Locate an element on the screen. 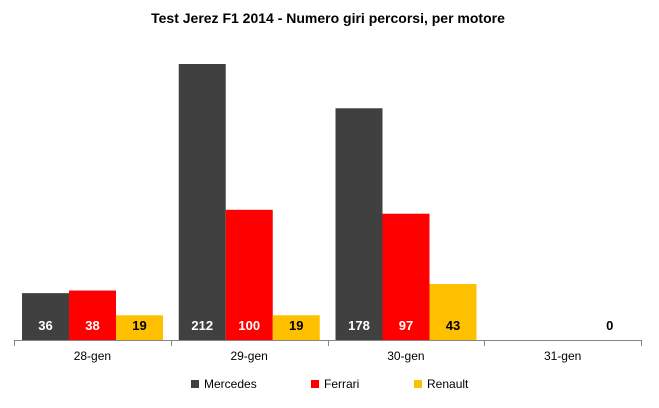 The width and height of the screenshot is (659, 408). legend-label-renault: Renault is located at coordinates (448, 384).